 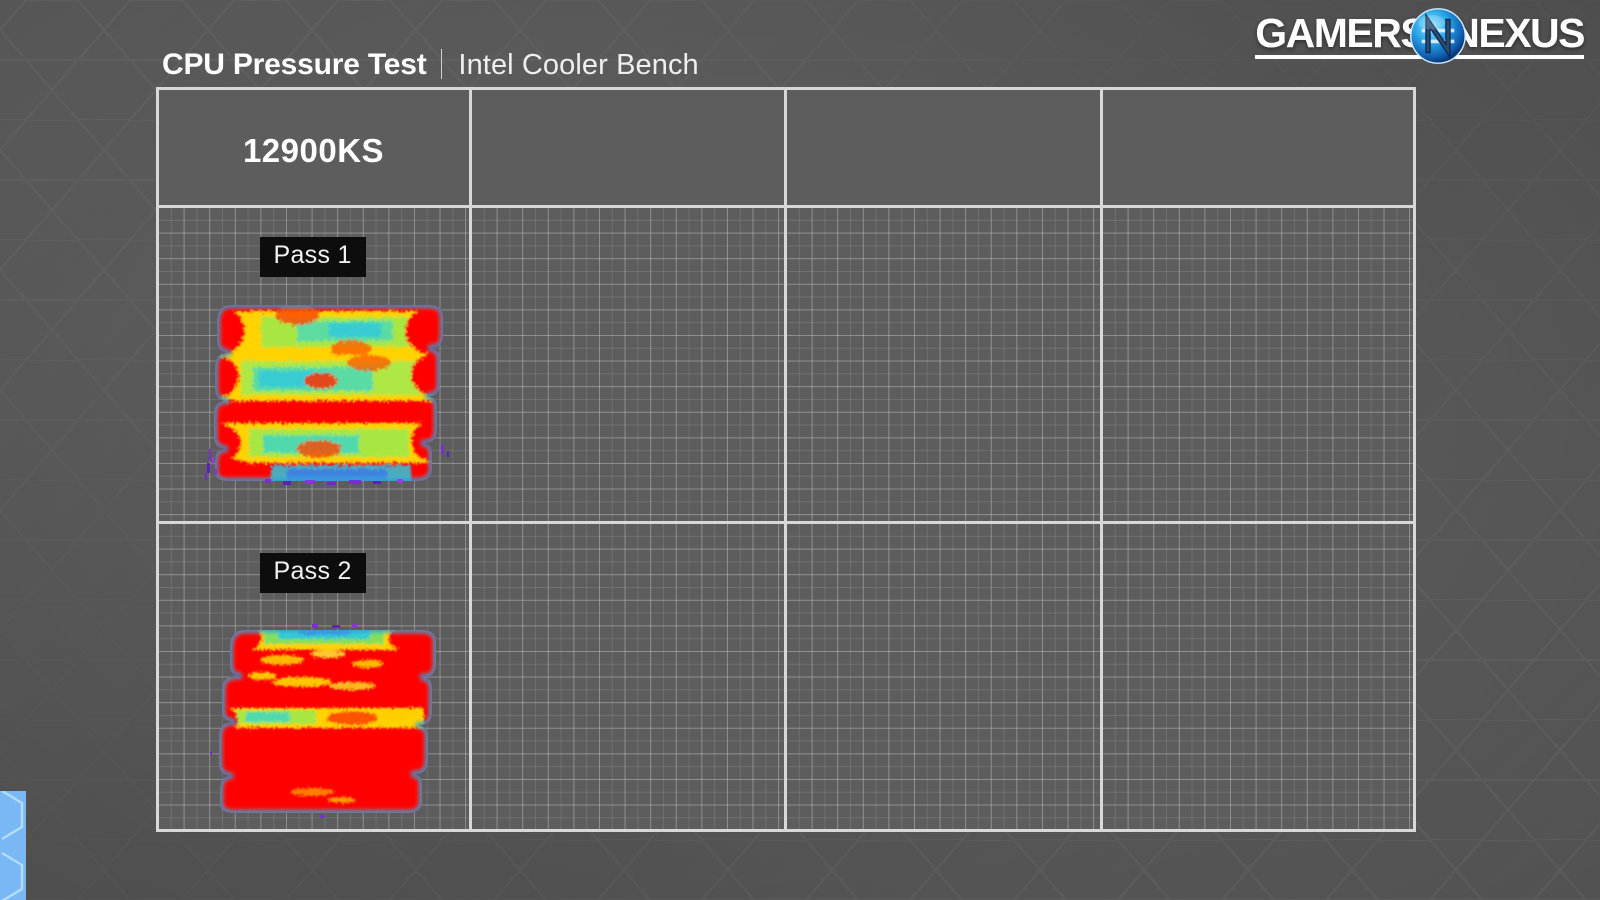 I want to click on logo-word-nexus: NEXUS, so click(x=1517, y=36).